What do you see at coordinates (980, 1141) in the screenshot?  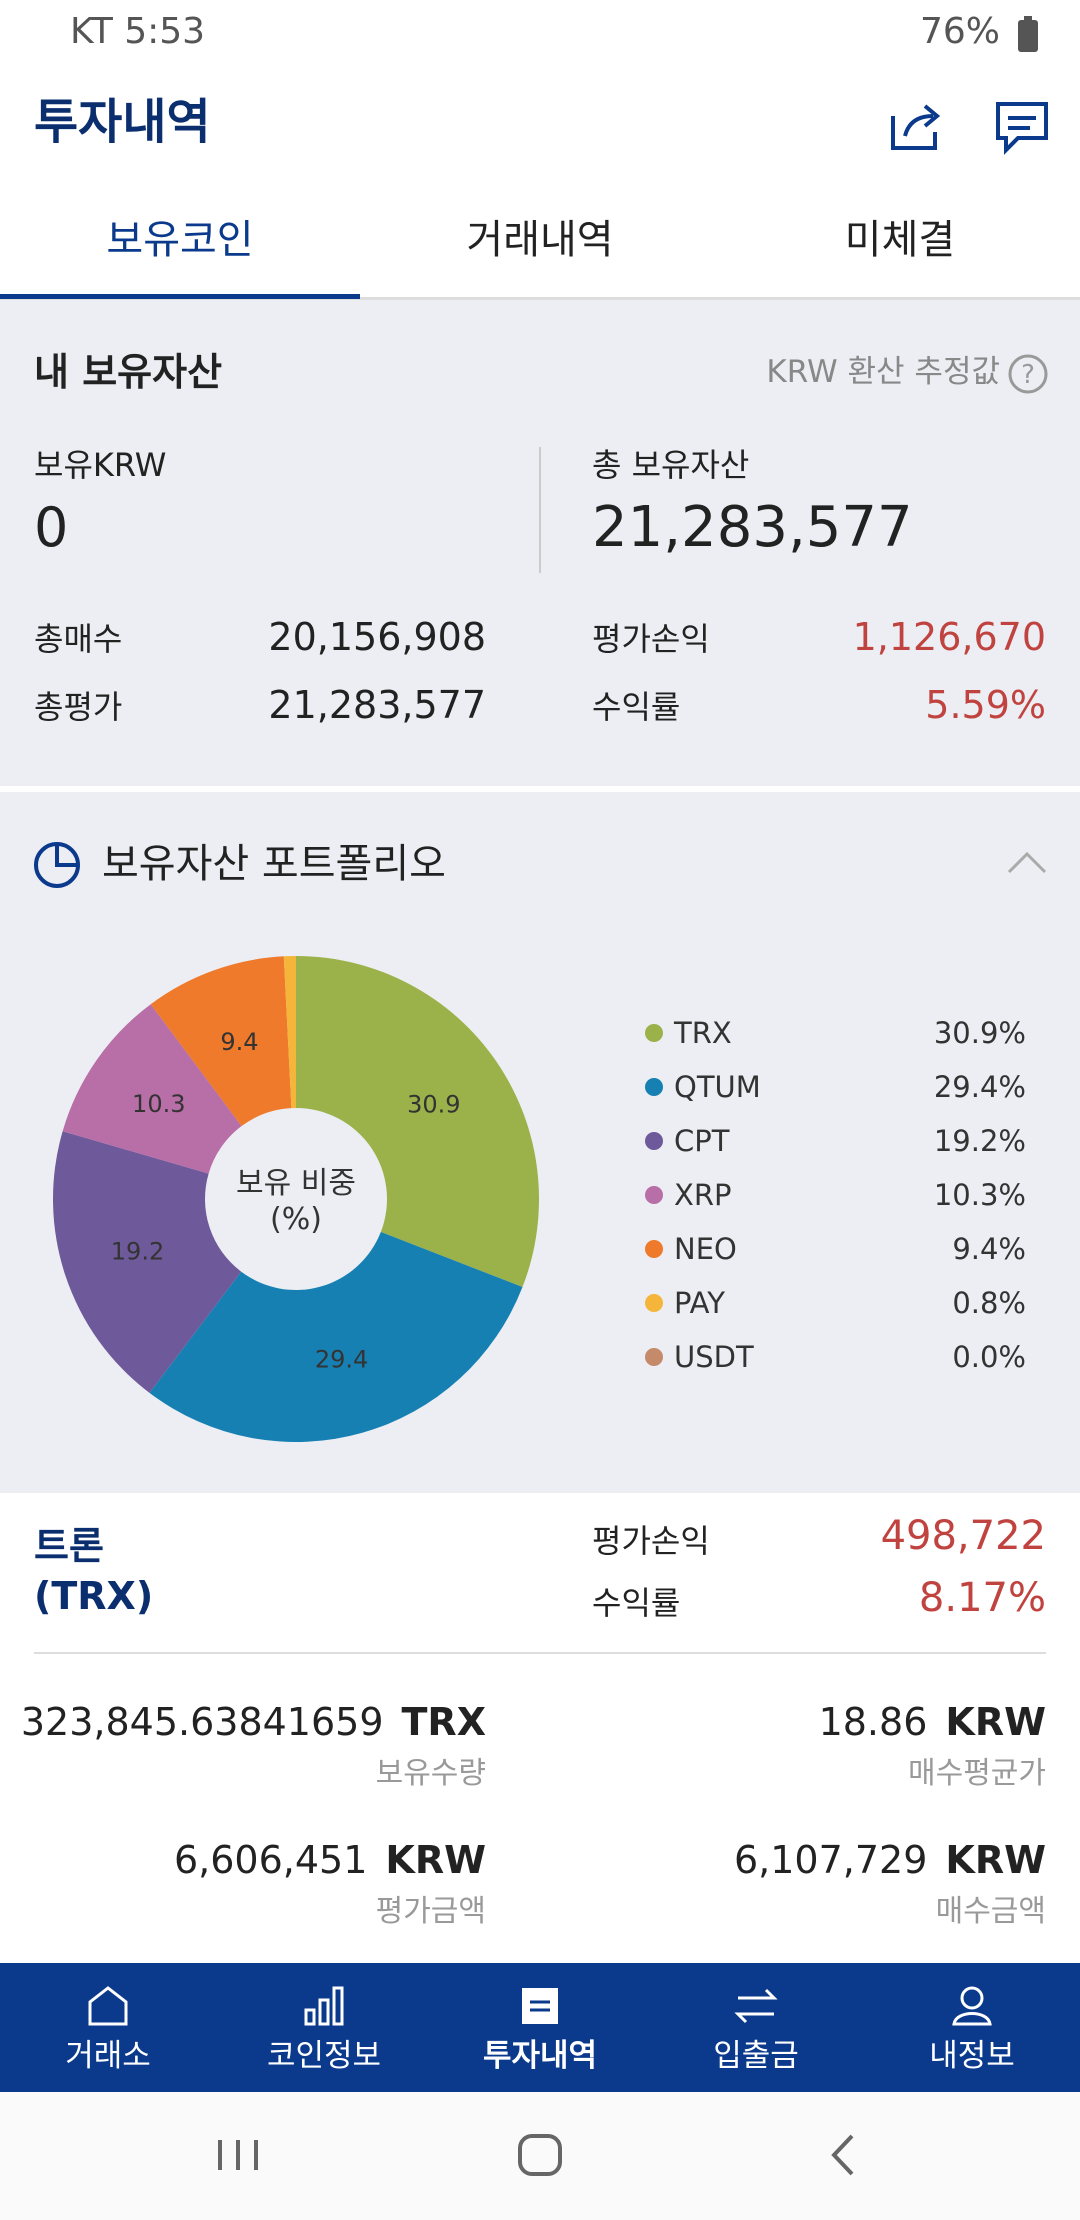 I see `legend-value: 19.2%` at bounding box center [980, 1141].